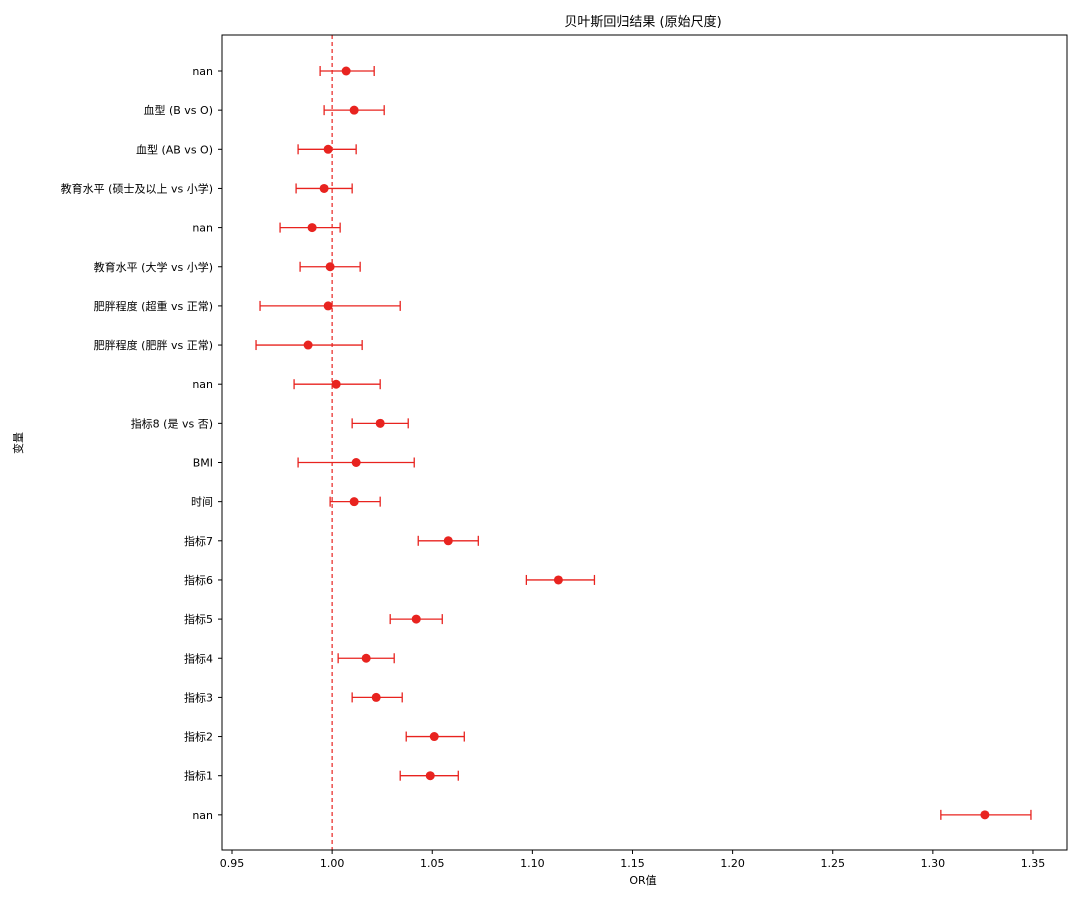  I want to click on x-tick-label: 1.05, so click(432, 863).